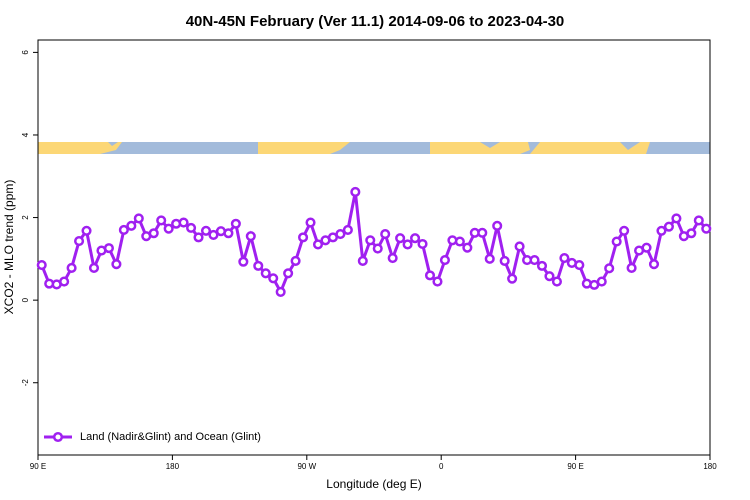  What do you see at coordinates (25, 383) in the screenshot?
I see `y-tick-label: -2` at bounding box center [25, 383].